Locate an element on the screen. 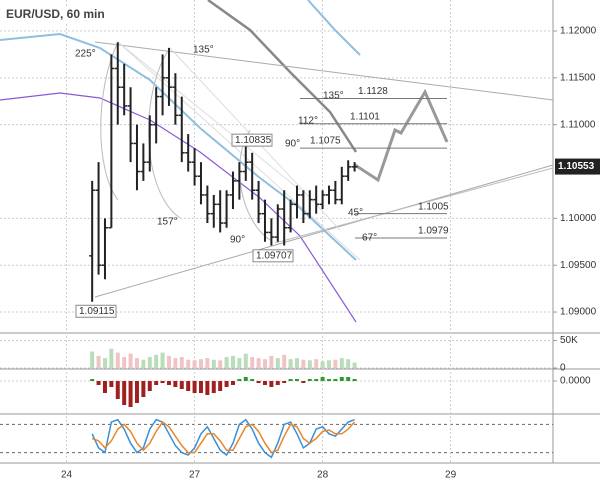  y-tick-label: 0.0000 is located at coordinates (575, 381).